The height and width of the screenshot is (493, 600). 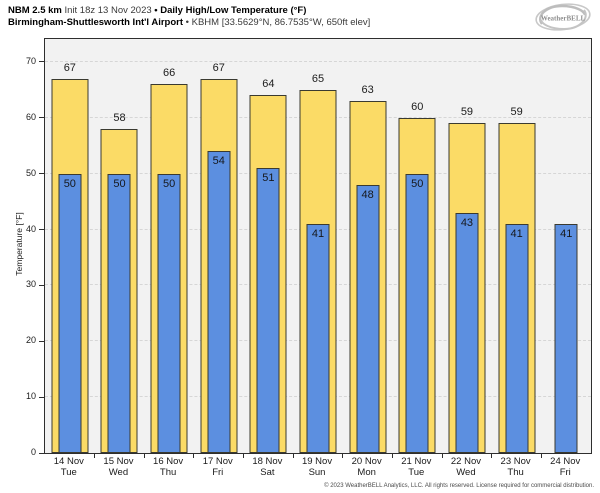 I want to click on x-label-18-nov: 18 Nov Sat, so click(x=268, y=467).